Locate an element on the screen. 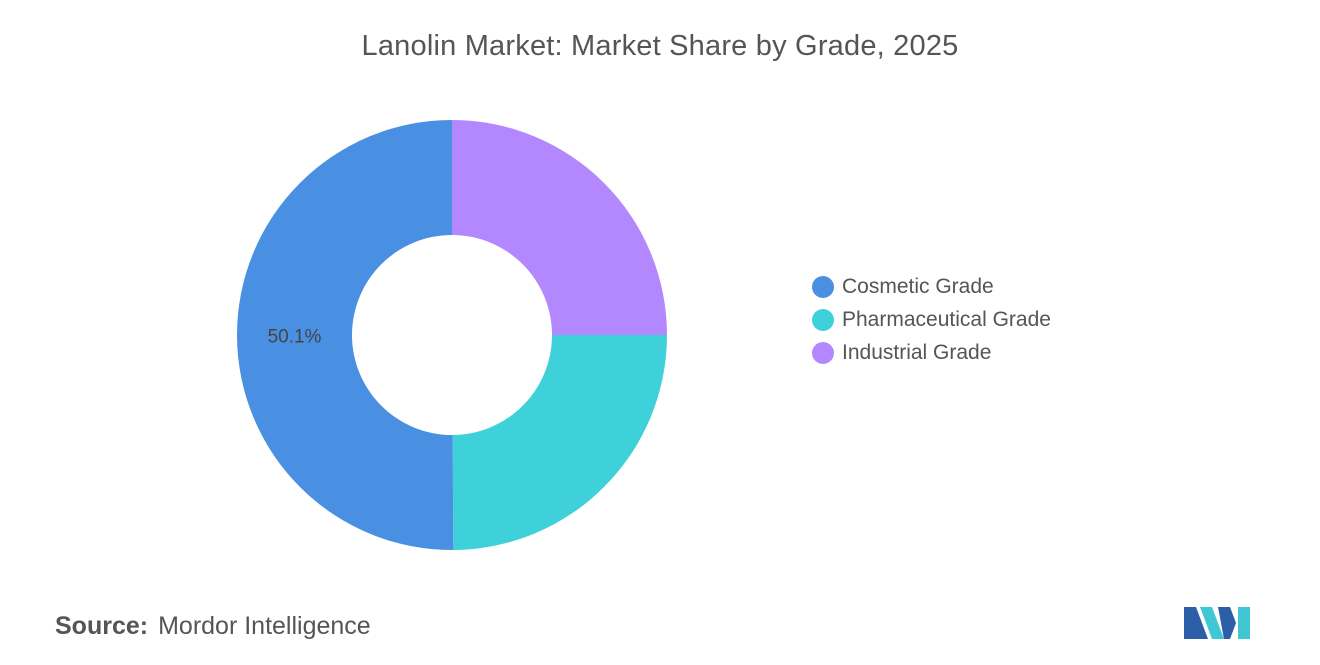 Image resolution: width=1320 pixels, height=665 pixels. donut-slice-industrial-grade is located at coordinates (559, 227).